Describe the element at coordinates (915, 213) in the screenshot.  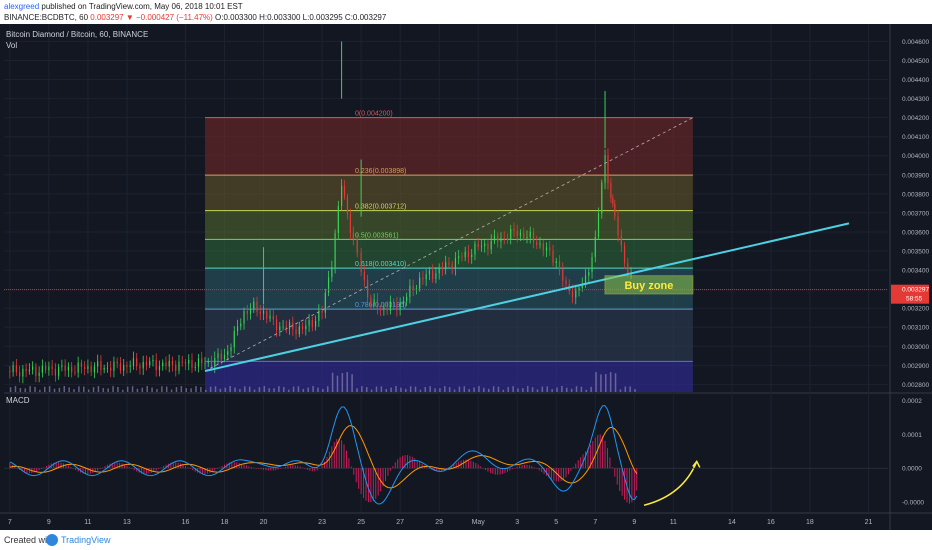
I see `price-tick-label: 0.003700` at that location.